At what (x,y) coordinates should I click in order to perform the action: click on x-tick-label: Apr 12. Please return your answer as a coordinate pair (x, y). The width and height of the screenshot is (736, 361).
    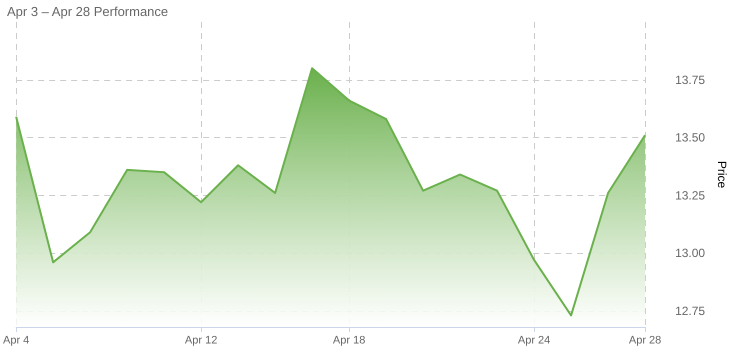
    Looking at the image, I should click on (201, 340).